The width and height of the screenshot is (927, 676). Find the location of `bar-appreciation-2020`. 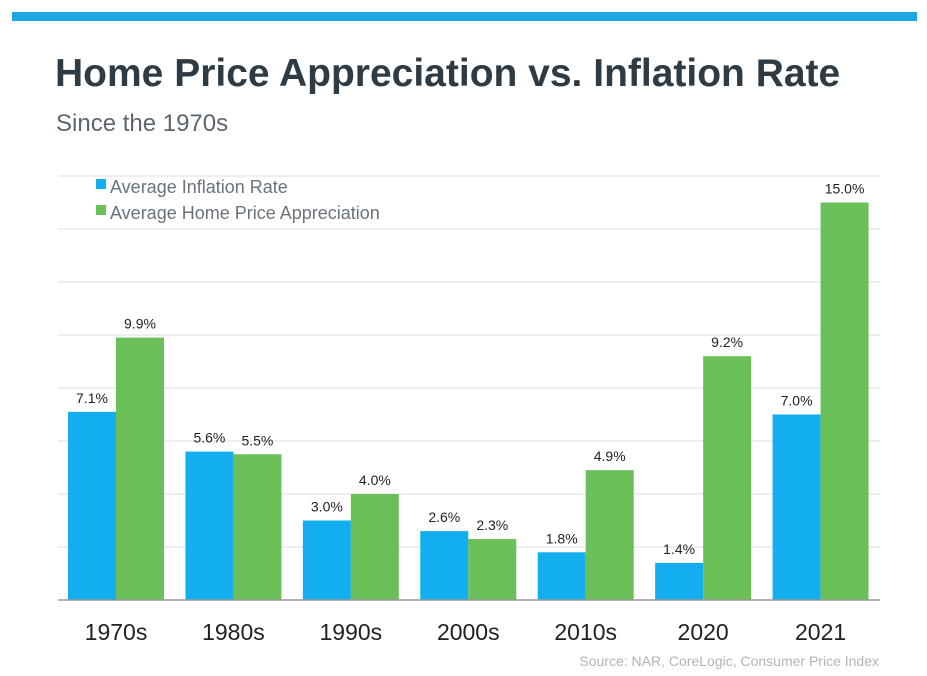

bar-appreciation-2020 is located at coordinates (727, 478).